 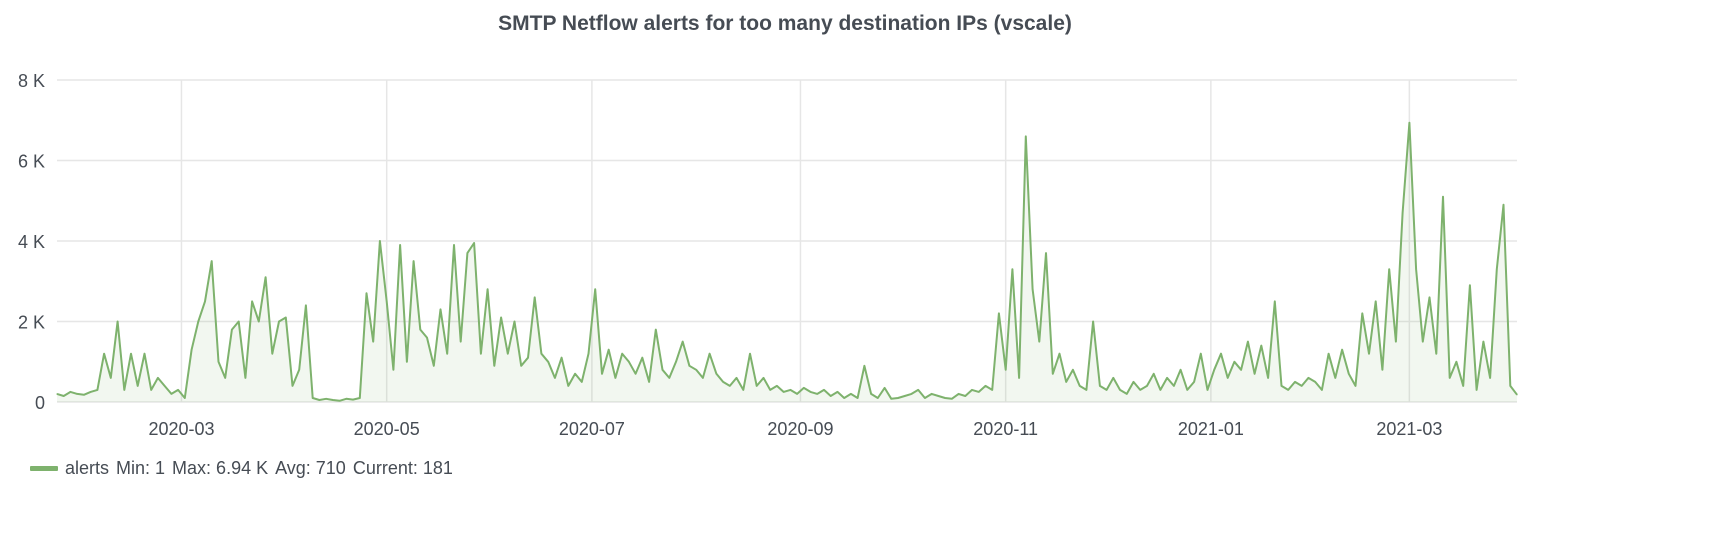 What do you see at coordinates (592, 429) in the screenshot?
I see `x-tick-label: 2020-07` at bounding box center [592, 429].